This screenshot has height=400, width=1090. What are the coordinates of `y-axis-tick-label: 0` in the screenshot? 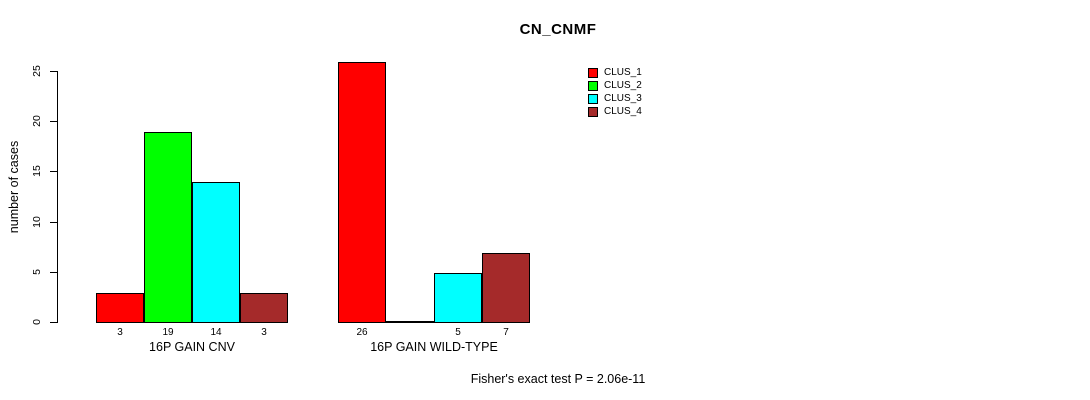 It's located at (37, 322).